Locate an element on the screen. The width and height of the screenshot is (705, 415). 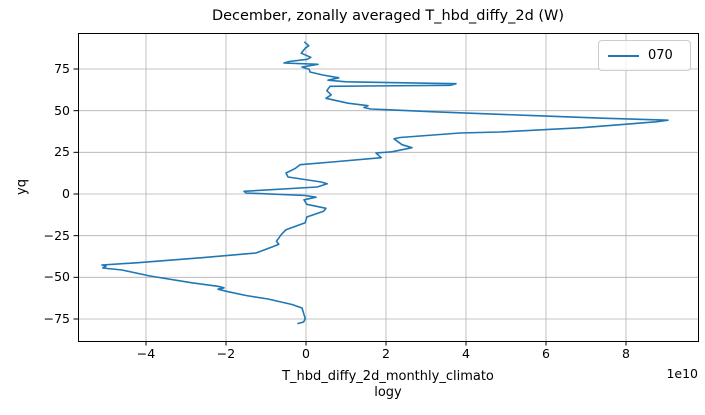
legend-line-sample is located at coordinates (623, 55).